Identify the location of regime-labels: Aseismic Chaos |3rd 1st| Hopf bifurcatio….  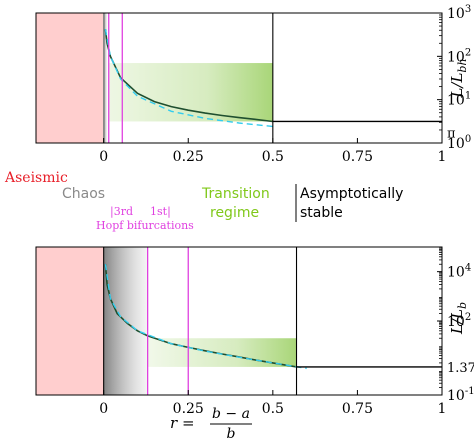
(203, 201).